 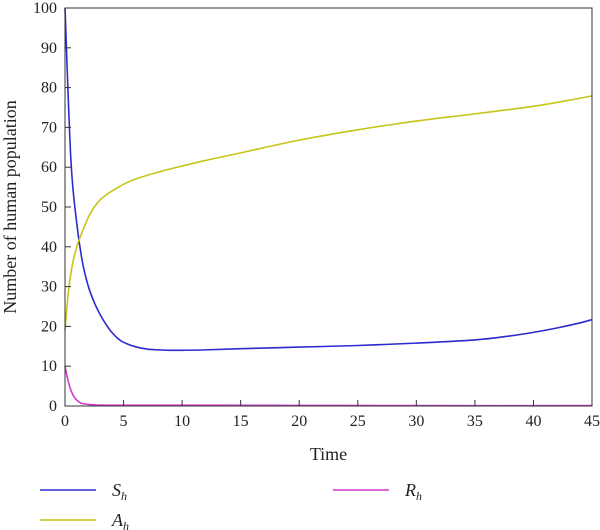 I want to click on x-tick-label: 0, so click(x=65, y=421).